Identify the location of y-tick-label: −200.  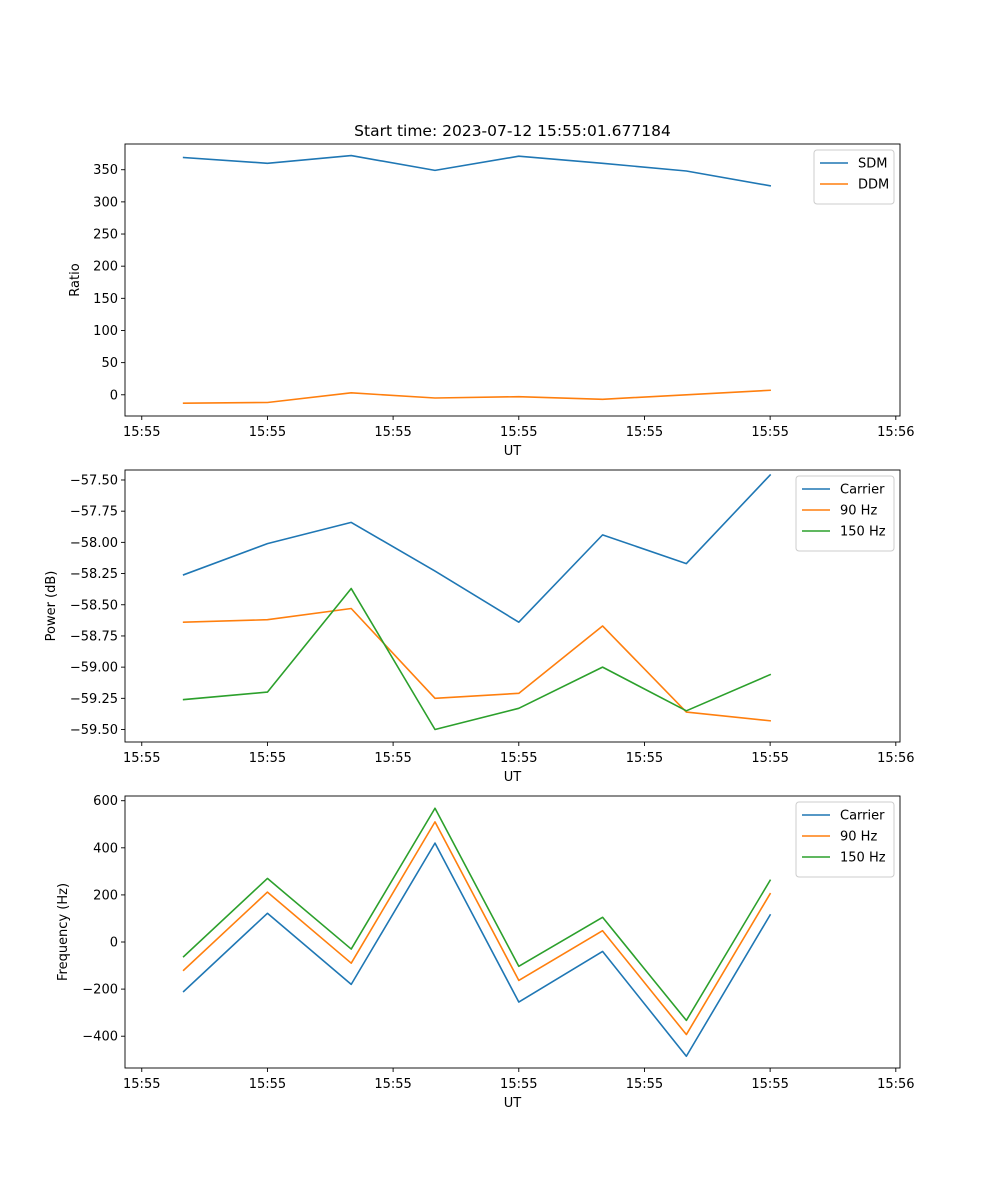
(100, 990).